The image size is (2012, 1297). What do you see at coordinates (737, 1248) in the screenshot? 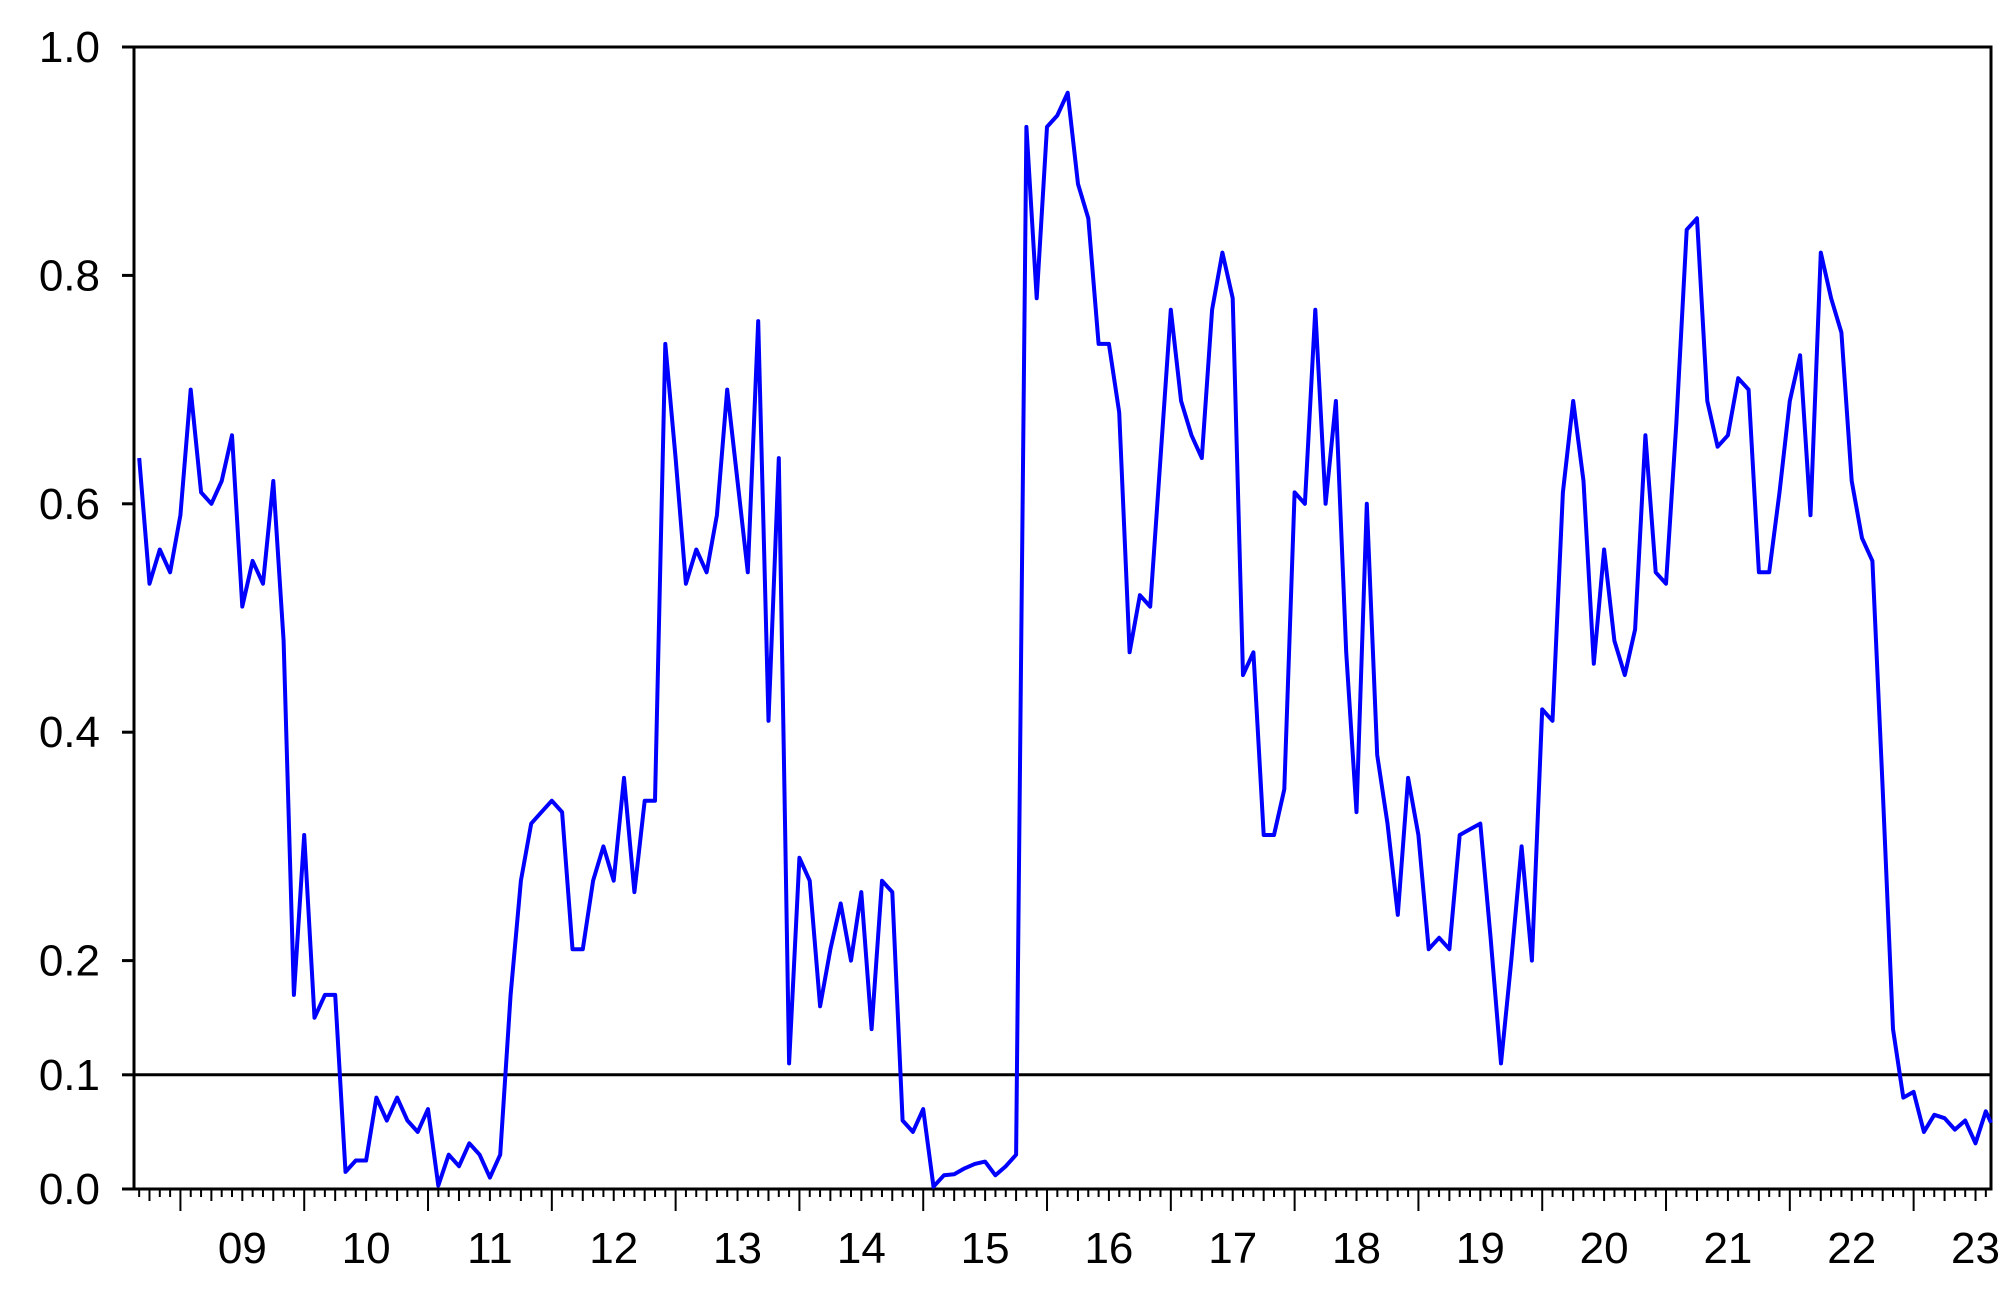
I see `x-tick-label: 13` at bounding box center [737, 1248].